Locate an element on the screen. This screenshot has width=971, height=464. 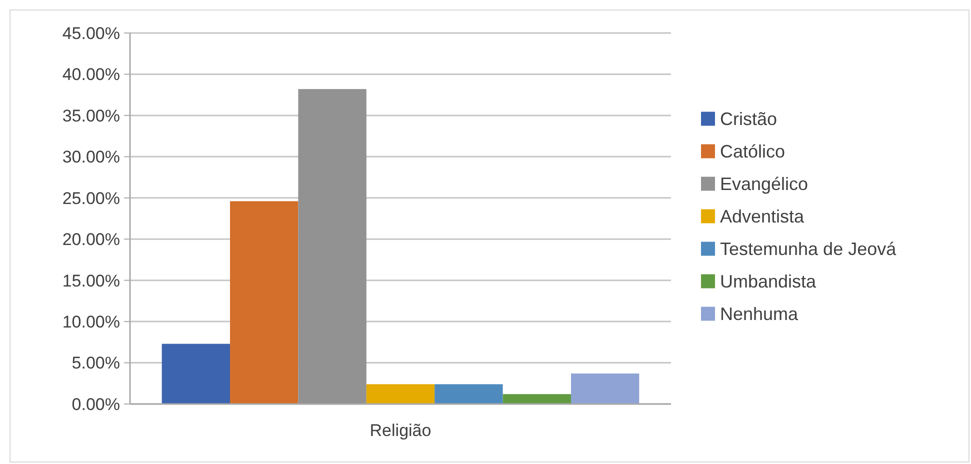
y-tick-label: 20.00% is located at coordinates (91, 240).